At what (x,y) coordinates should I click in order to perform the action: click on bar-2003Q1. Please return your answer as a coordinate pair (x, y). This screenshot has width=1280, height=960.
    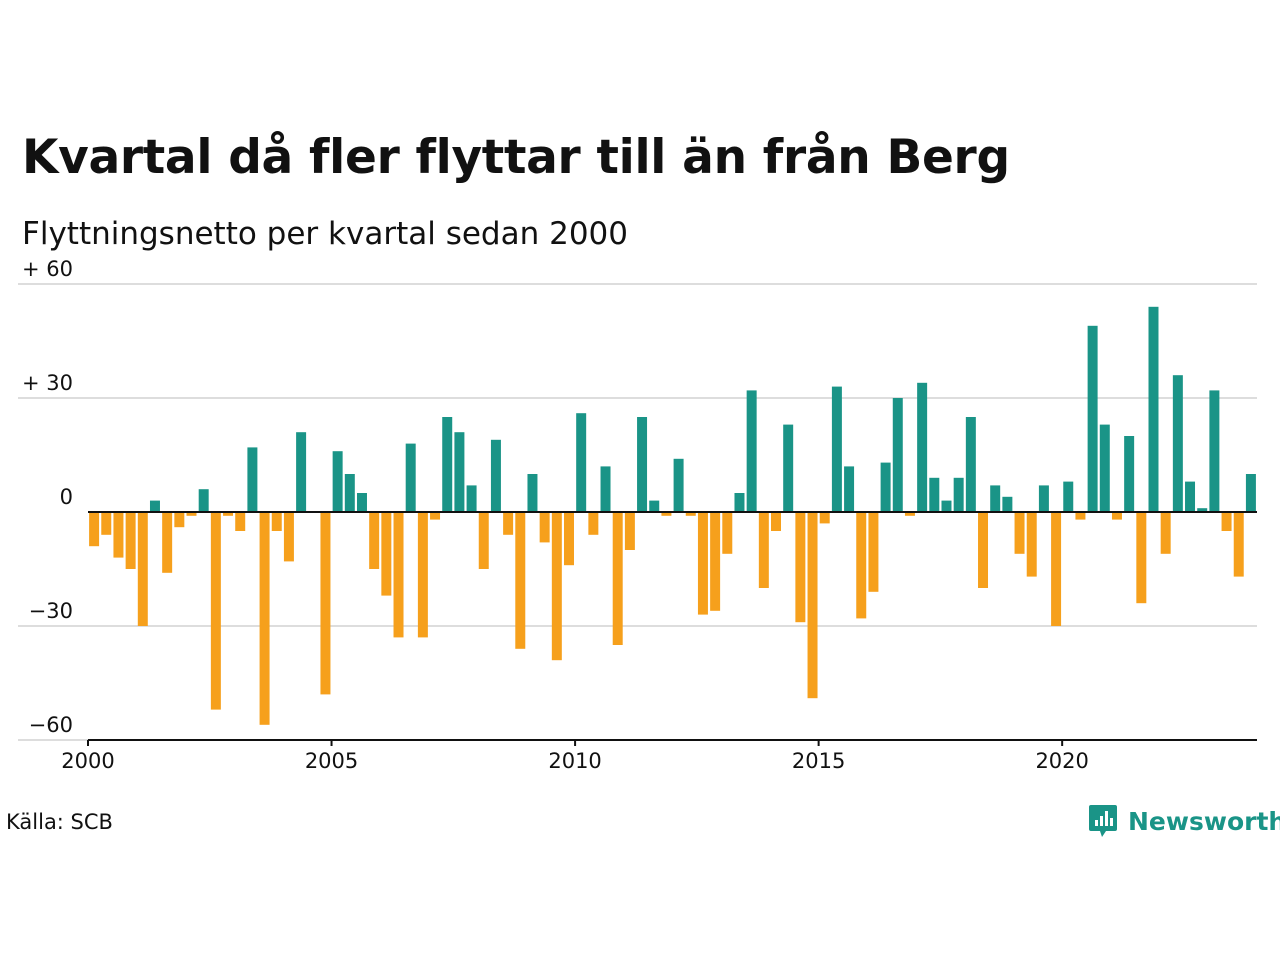
    Looking at the image, I should click on (240, 521).